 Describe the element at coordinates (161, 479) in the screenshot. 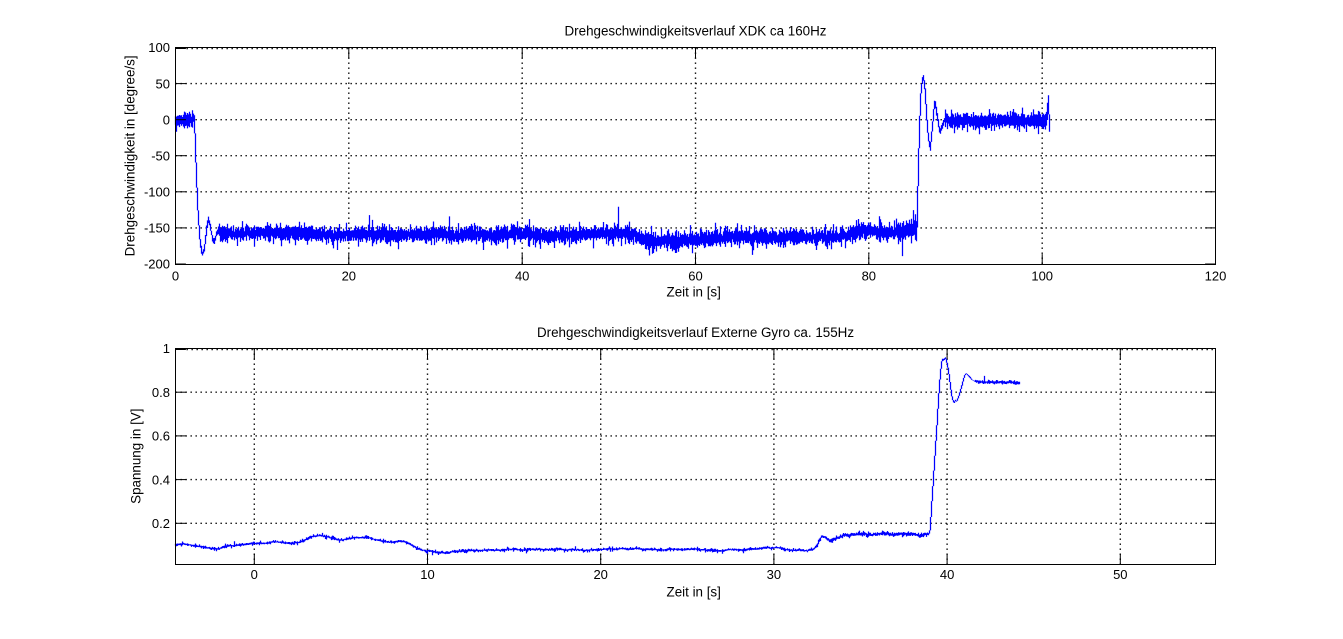

I see `svg-text: 0.4` at that location.